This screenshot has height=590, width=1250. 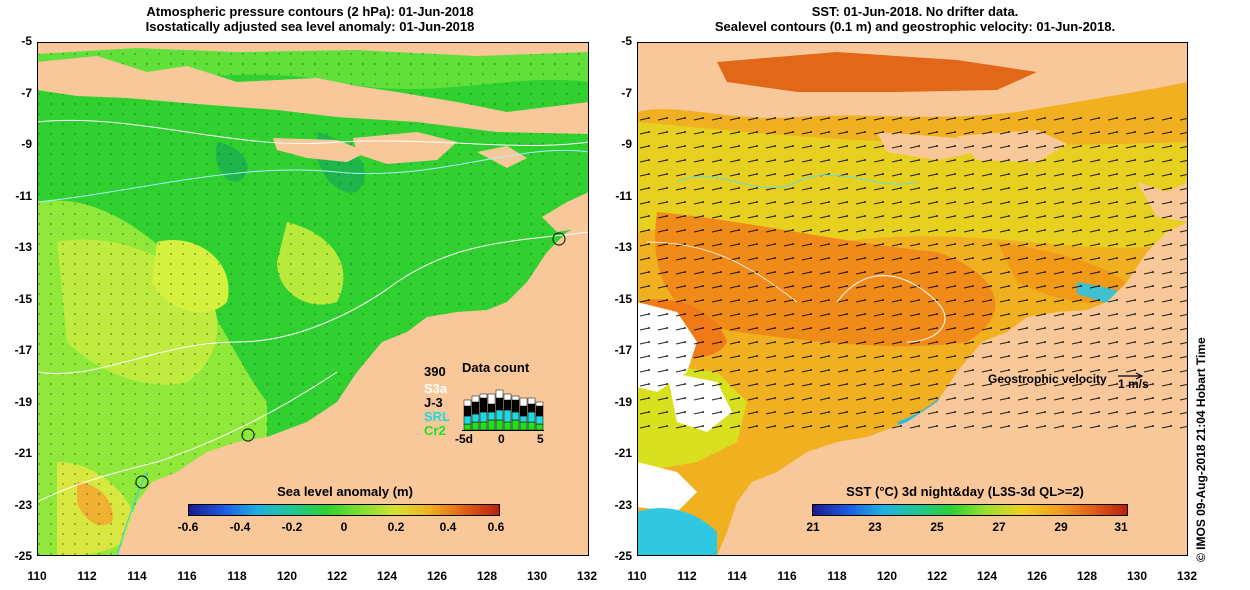 What do you see at coordinates (337, 576) in the screenshot?
I see `left-x-tick: 122` at bounding box center [337, 576].